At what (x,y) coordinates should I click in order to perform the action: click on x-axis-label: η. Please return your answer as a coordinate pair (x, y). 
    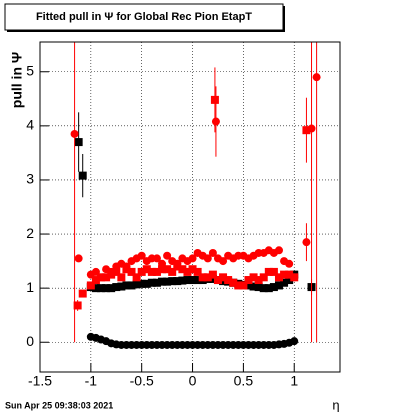
    Looking at the image, I should click on (335, 404).